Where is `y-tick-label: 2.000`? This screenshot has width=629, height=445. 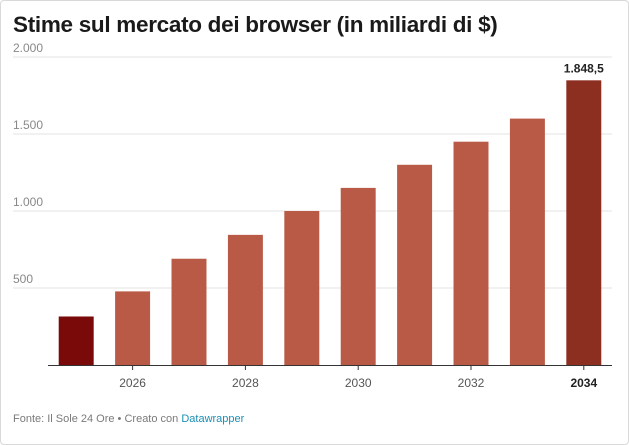
y-tick-label: 2.000 is located at coordinates (28, 48).